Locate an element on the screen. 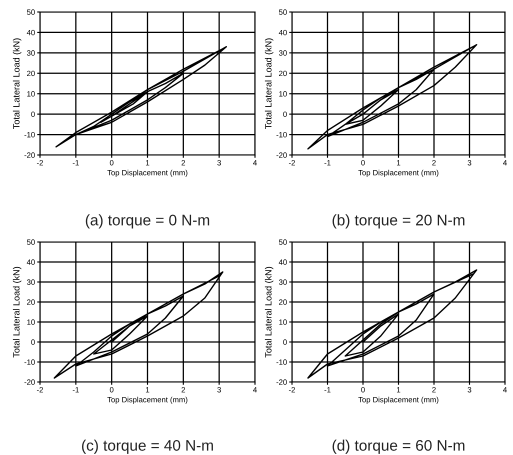 Image resolution: width=513 pixels, height=455 pixels. text: (d) torque = 60 N-m is located at coordinates (398, 447).